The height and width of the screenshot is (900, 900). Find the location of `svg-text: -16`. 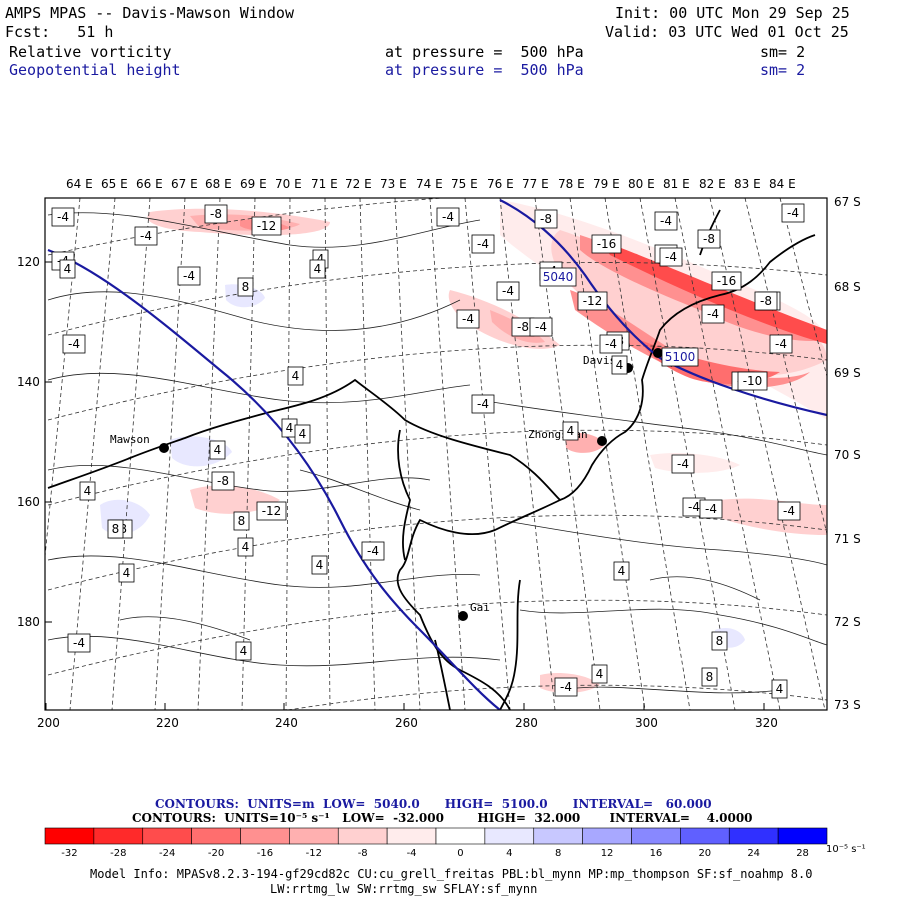

svg-text: -16 is located at coordinates (727, 281).